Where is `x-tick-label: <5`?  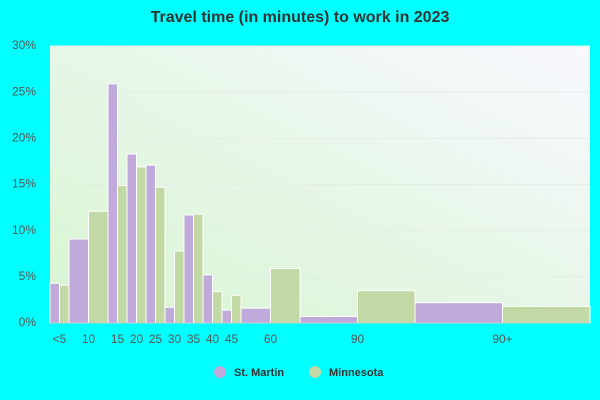
x-tick-label: <5 is located at coordinates (60, 339).